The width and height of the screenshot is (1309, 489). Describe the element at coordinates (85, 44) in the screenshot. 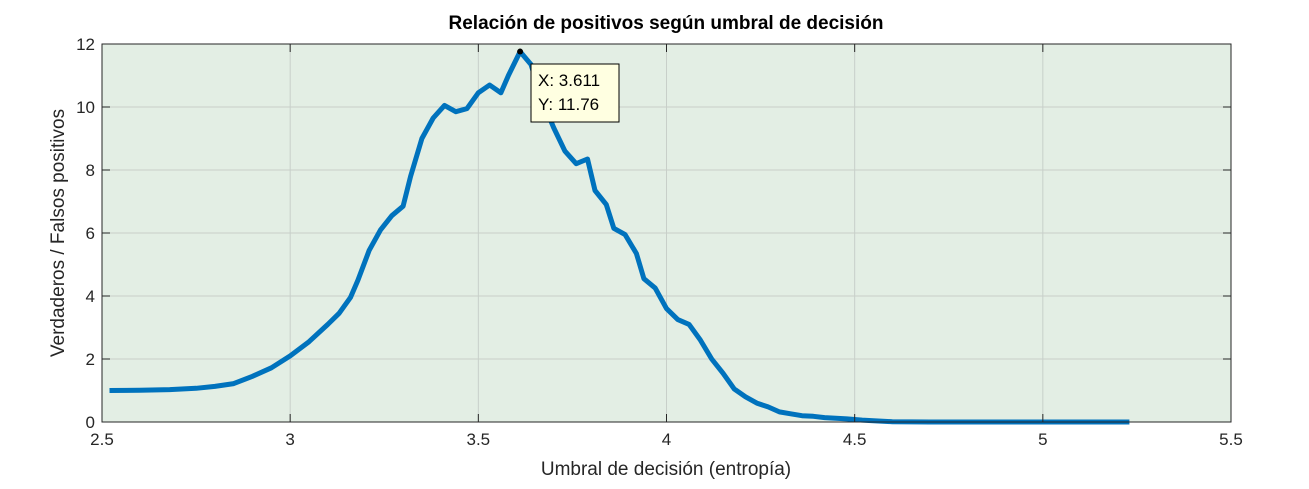

I see `y-tick-label: 12` at that location.